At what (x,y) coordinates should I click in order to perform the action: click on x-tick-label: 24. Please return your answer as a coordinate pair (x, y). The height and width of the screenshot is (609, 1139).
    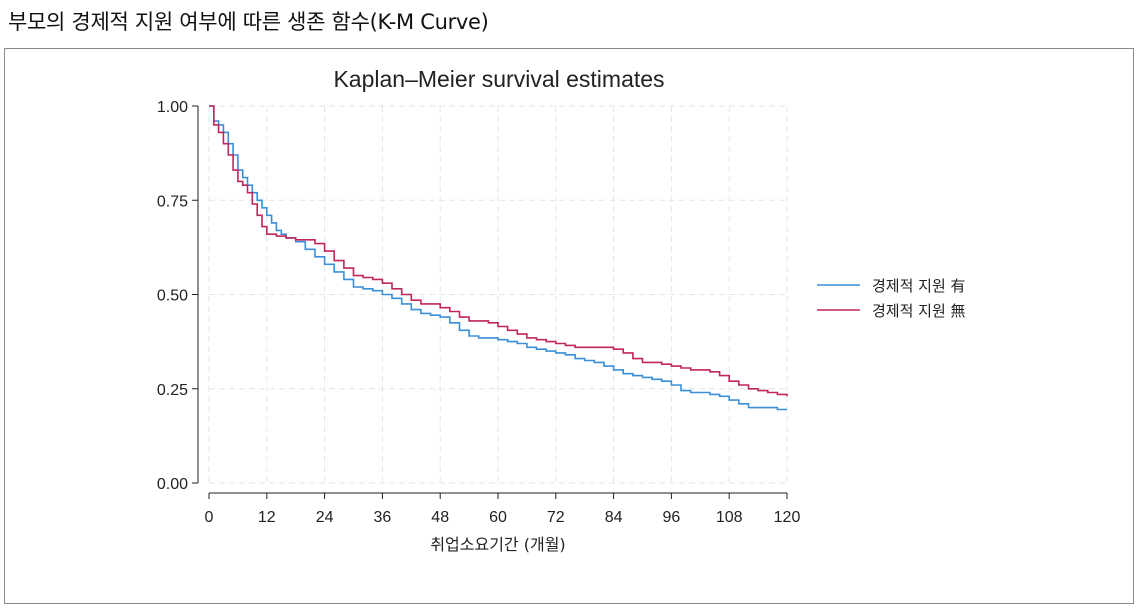
    Looking at the image, I should click on (325, 517).